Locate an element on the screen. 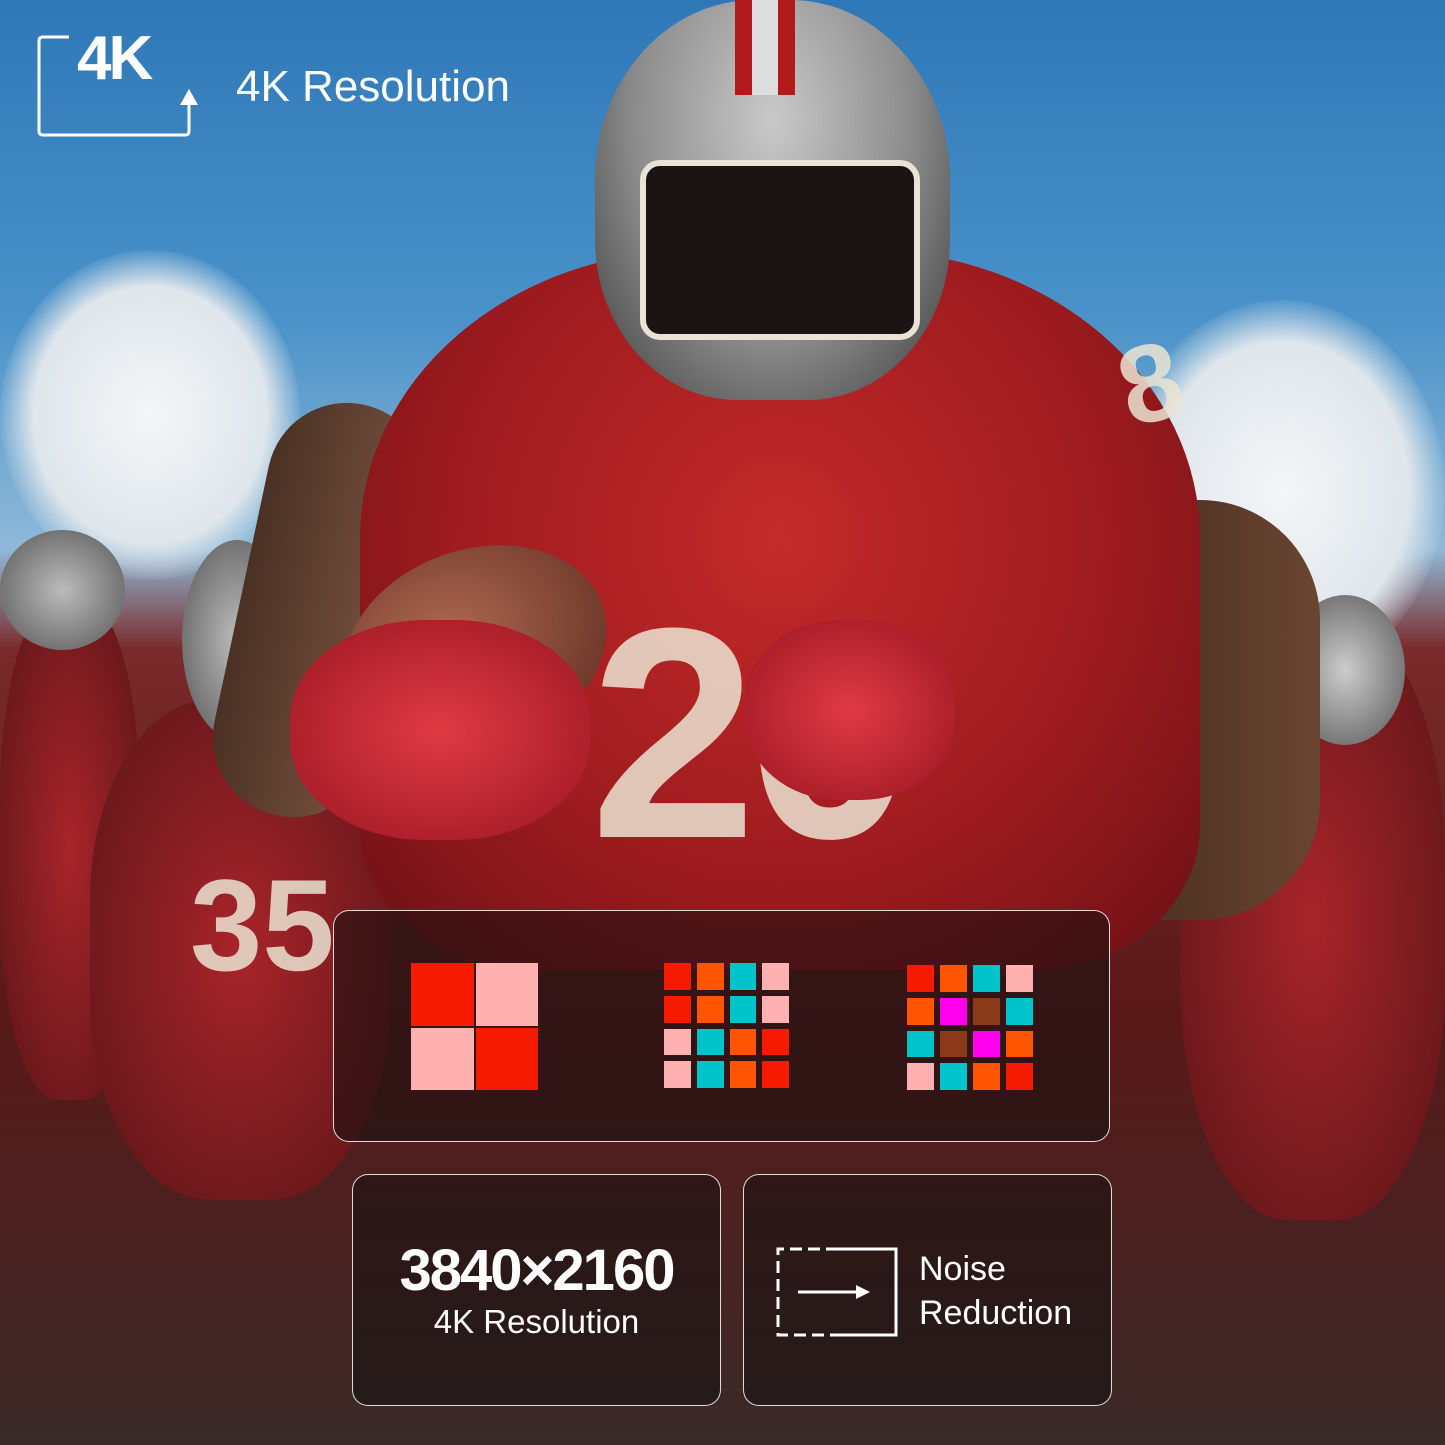  pixel-comparison-panel is located at coordinates (721, 1026).